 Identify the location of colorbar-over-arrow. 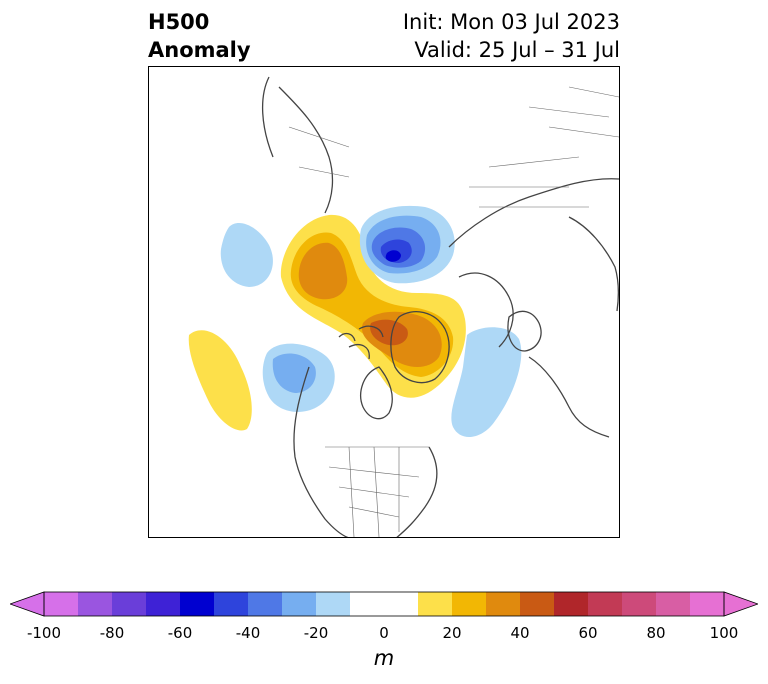
(740, 604).